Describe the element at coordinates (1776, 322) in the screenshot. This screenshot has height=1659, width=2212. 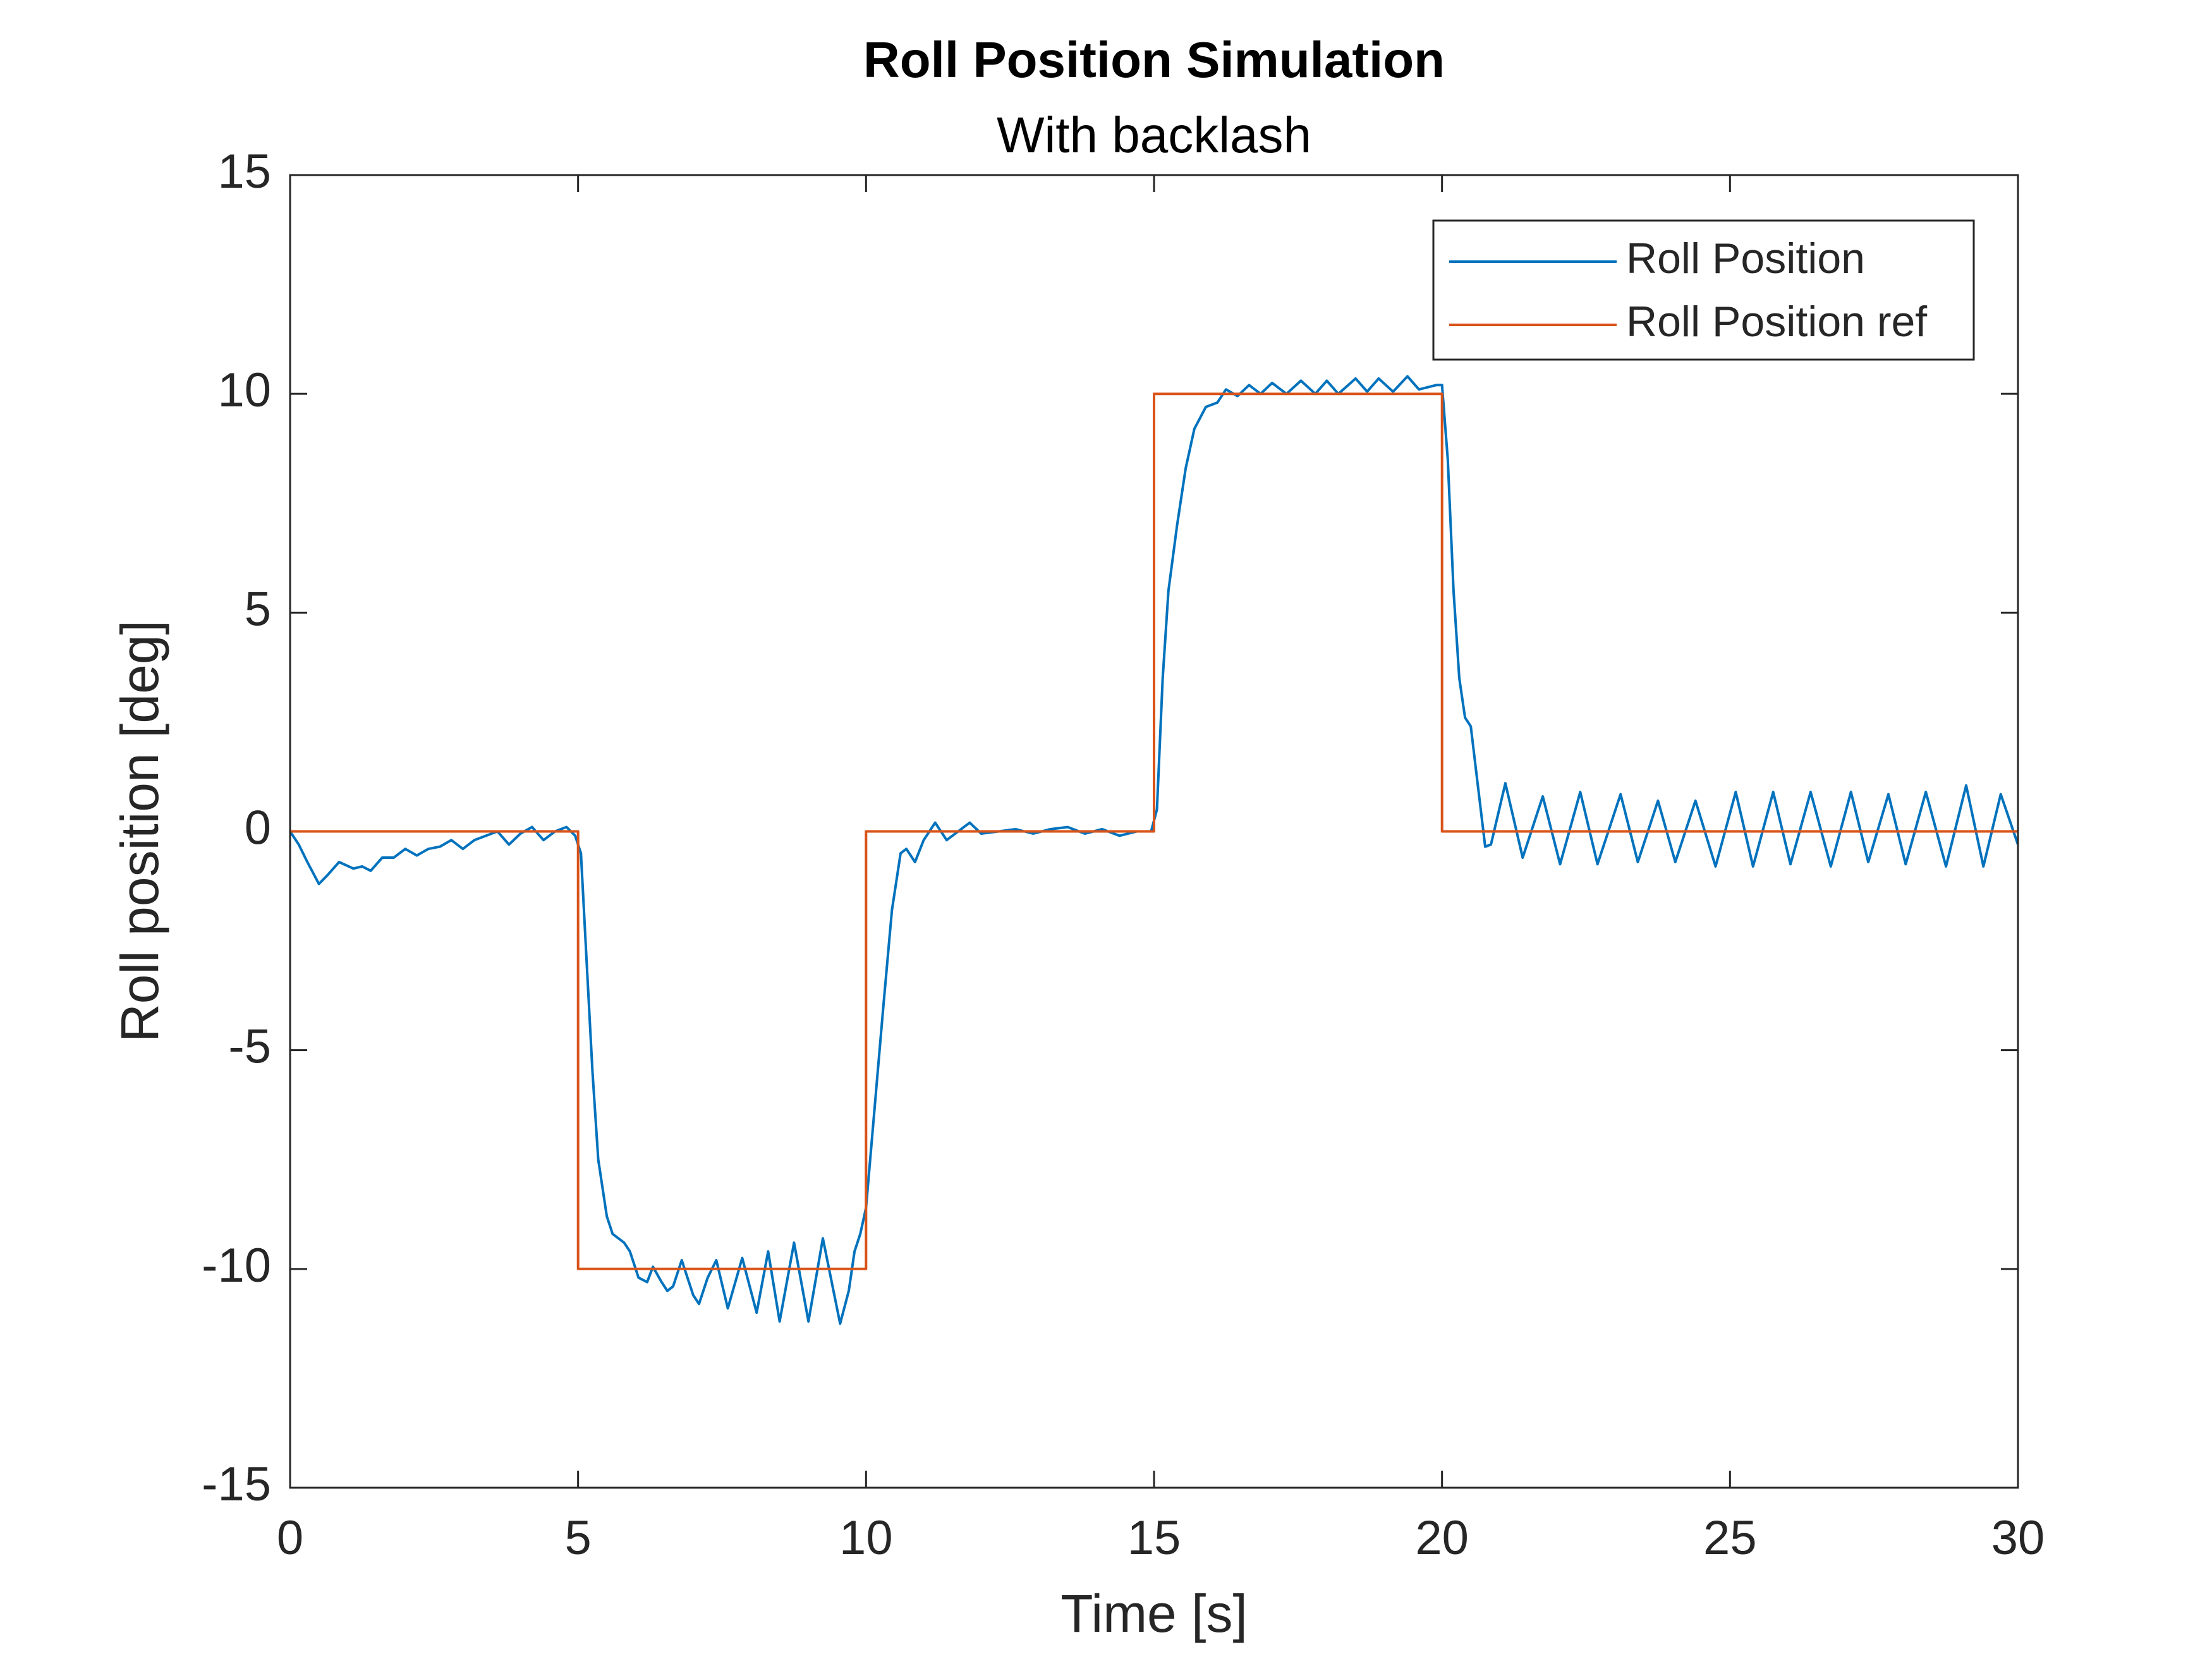
I see `legend-label: Roll Position ref` at that location.